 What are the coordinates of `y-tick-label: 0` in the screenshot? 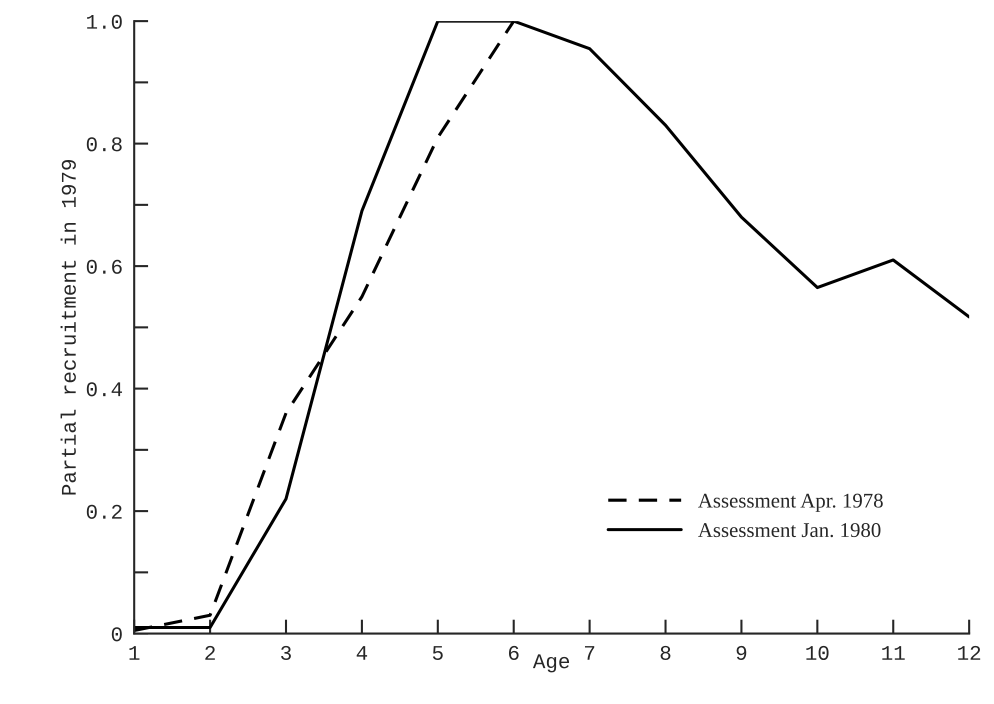 It's located at (117, 634).